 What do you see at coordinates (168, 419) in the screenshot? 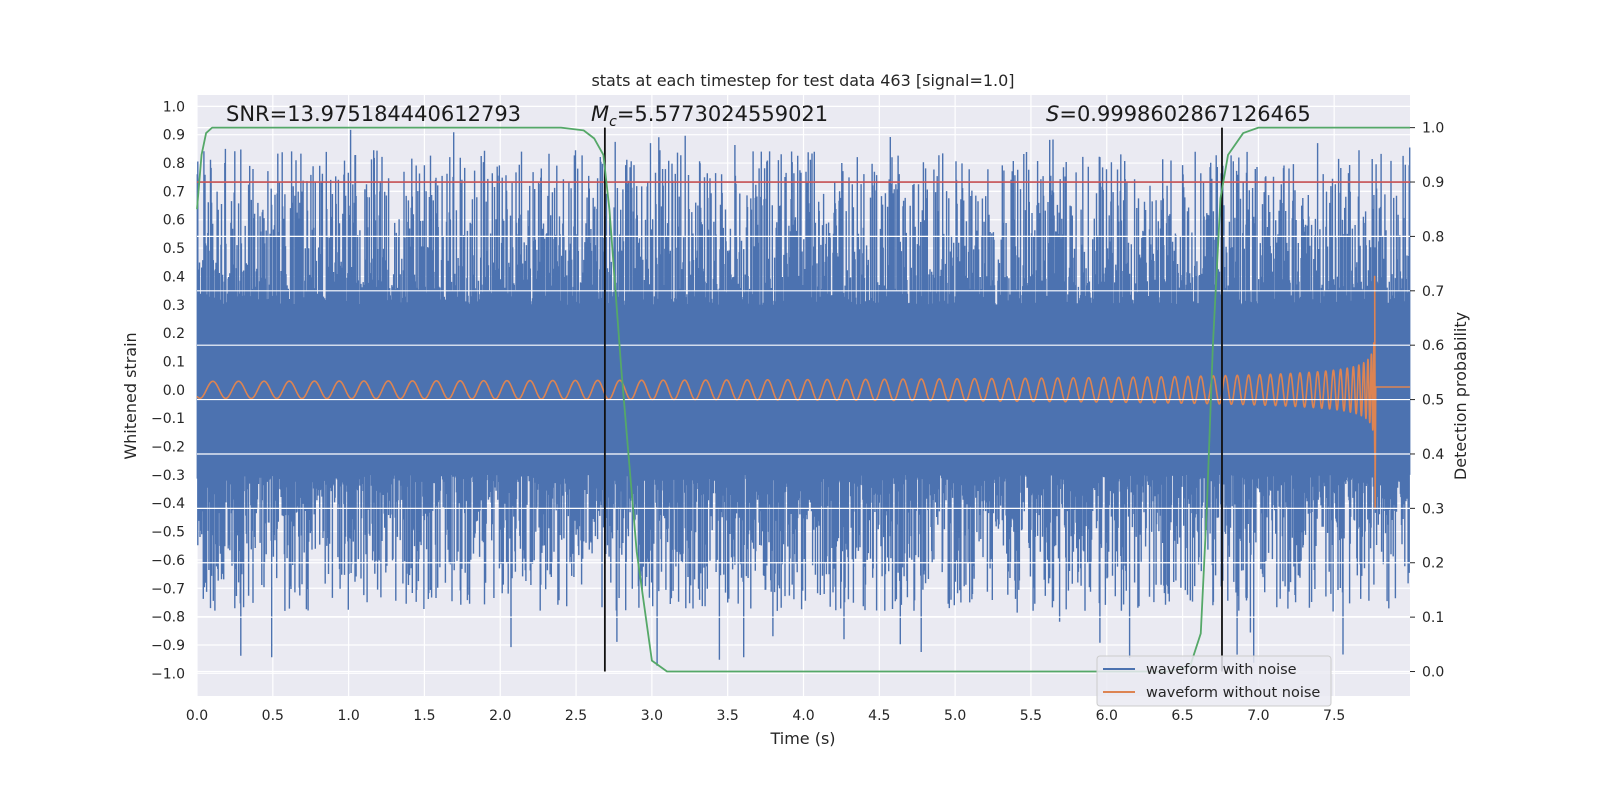
I see `y-left-tick-label: −0.1` at bounding box center [168, 419].